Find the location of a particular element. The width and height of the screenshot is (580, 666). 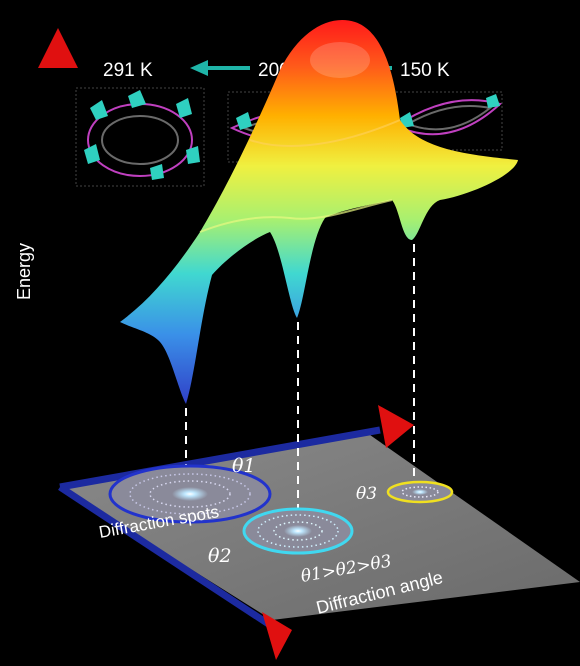

temperature-label-150k: 150 K is located at coordinates (425, 70).